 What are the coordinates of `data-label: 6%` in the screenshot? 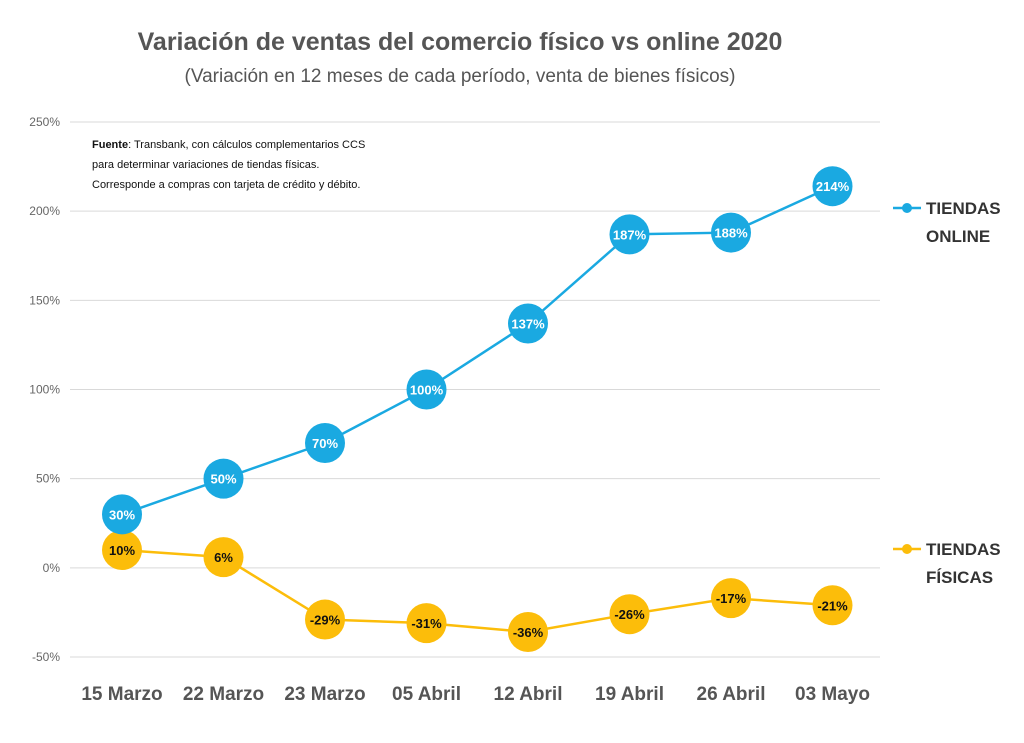 It's located at (223, 557).